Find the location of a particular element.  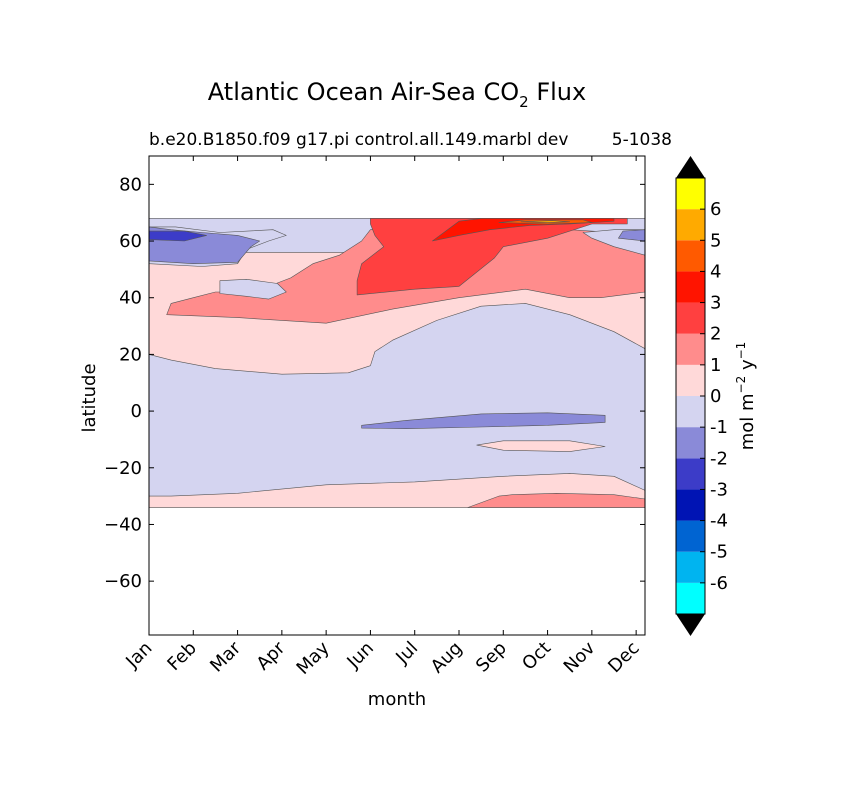

region-midlatitude-negative-blob is located at coordinates (253, 289).